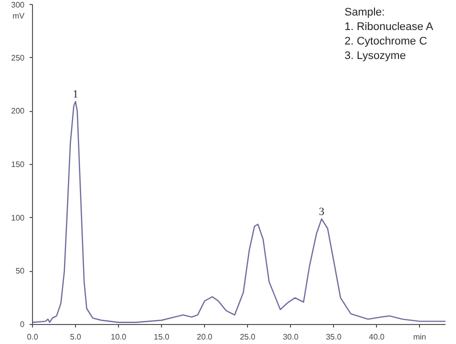  I want to click on y-tick-label: 0, so click(23, 324).